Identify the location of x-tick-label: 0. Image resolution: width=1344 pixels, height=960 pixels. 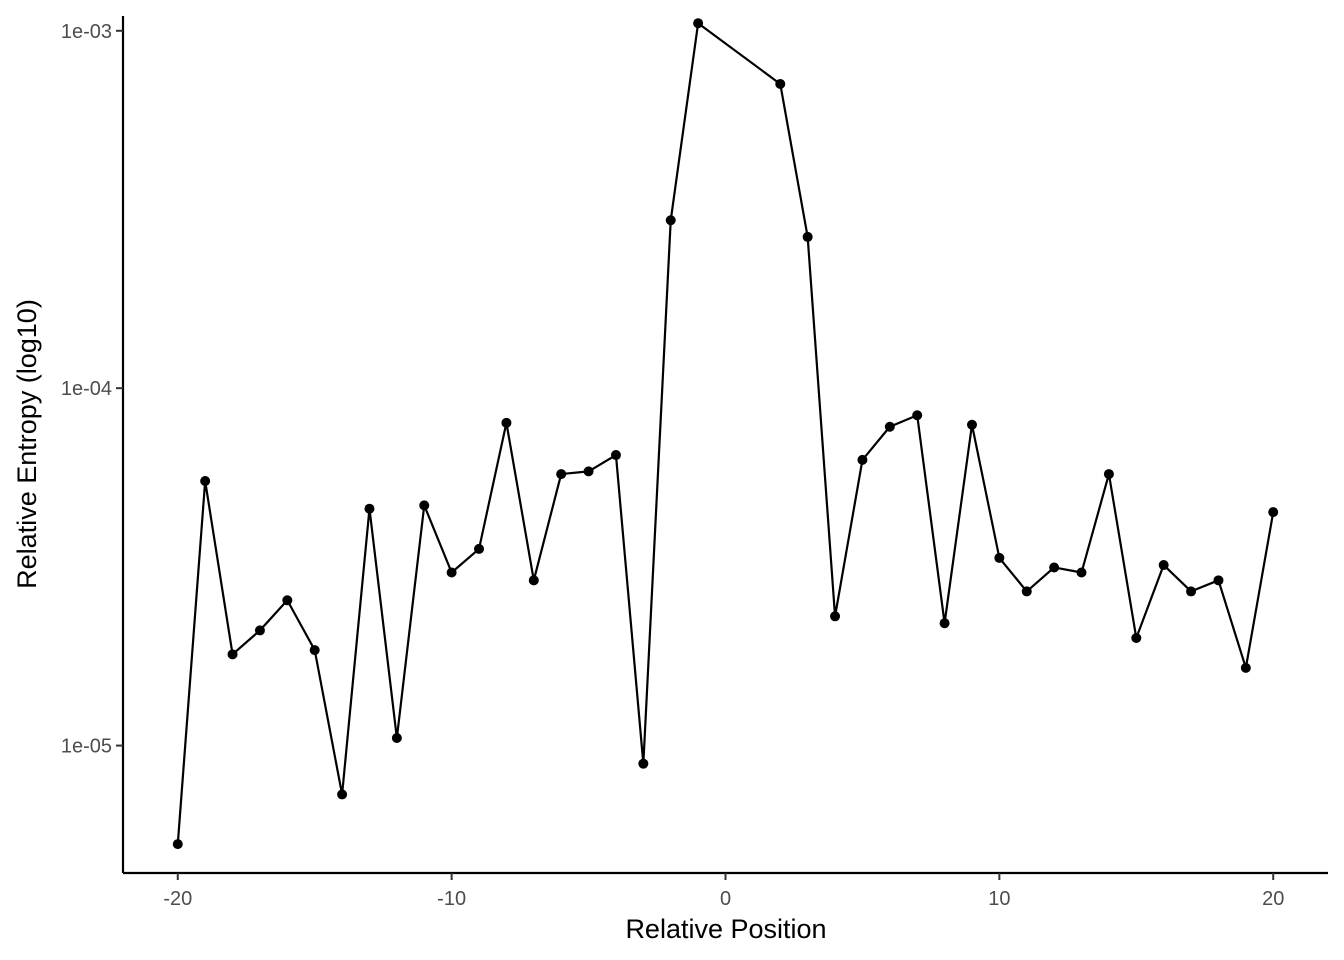
(725, 899).